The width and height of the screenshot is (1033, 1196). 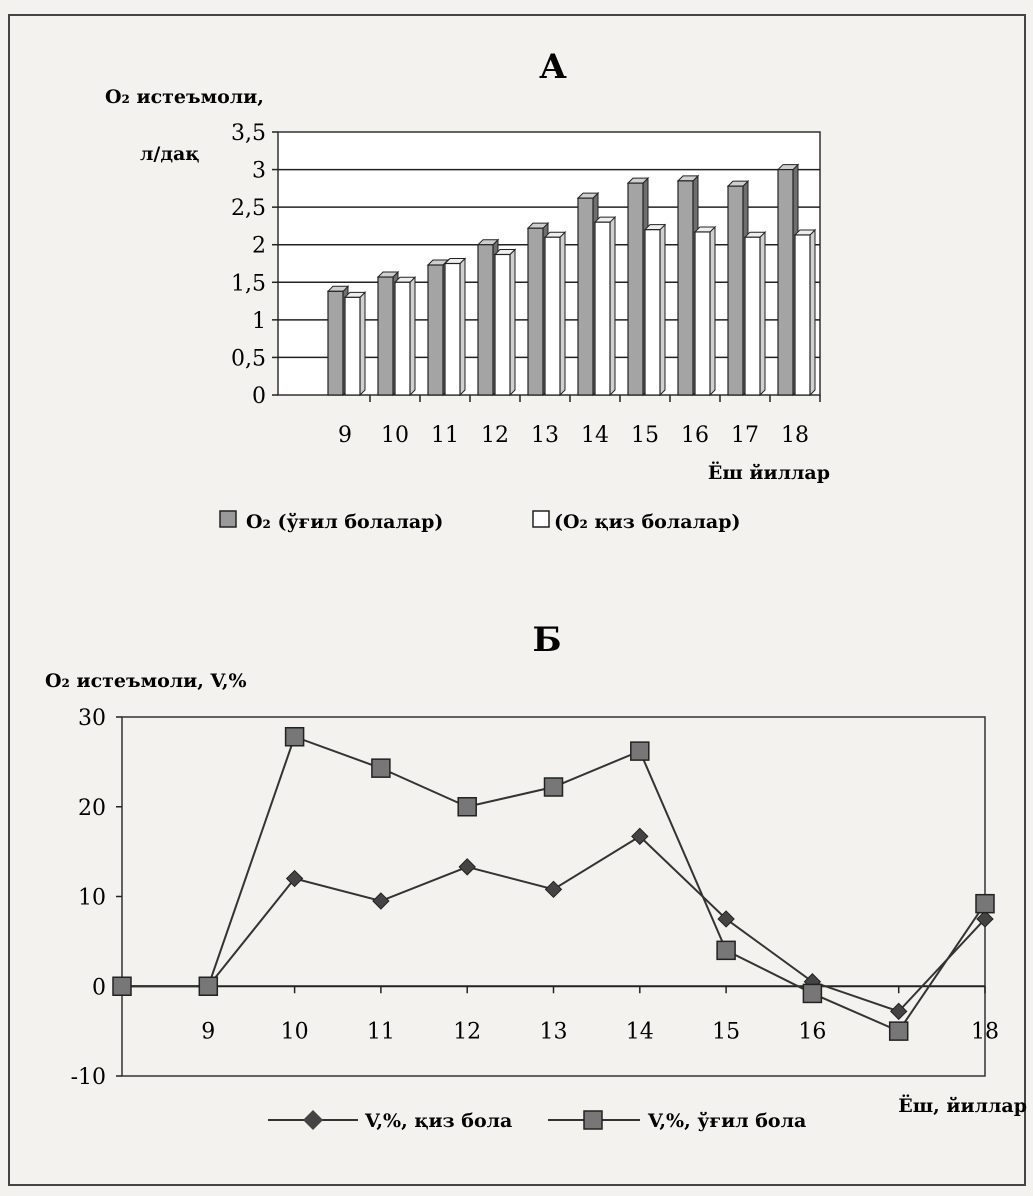 What do you see at coordinates (726, 1121) in the screenshot?
I see `chart-b-legend-label-boys: V,%, ўғил бола` at bounding box center [726, 1121].